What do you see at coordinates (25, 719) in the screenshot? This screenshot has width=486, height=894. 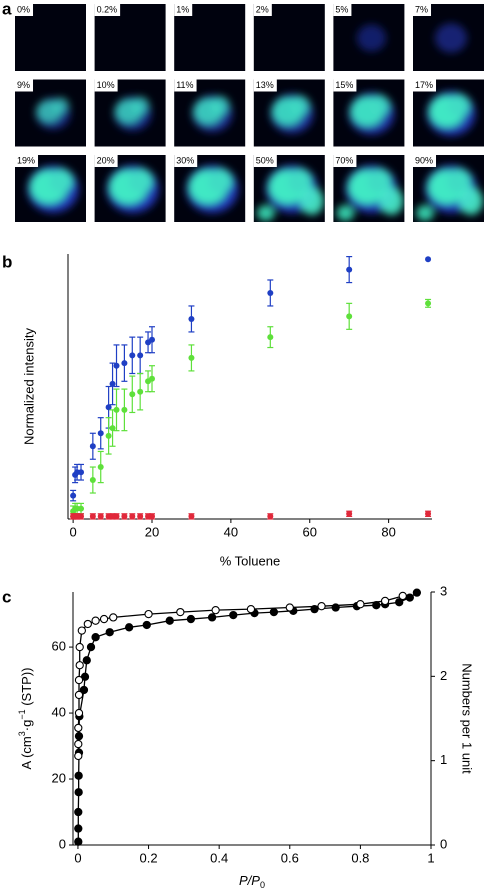 I see `y-axis-label: A (cm3·g−1 (STP))` at bounding box center [25, 719].